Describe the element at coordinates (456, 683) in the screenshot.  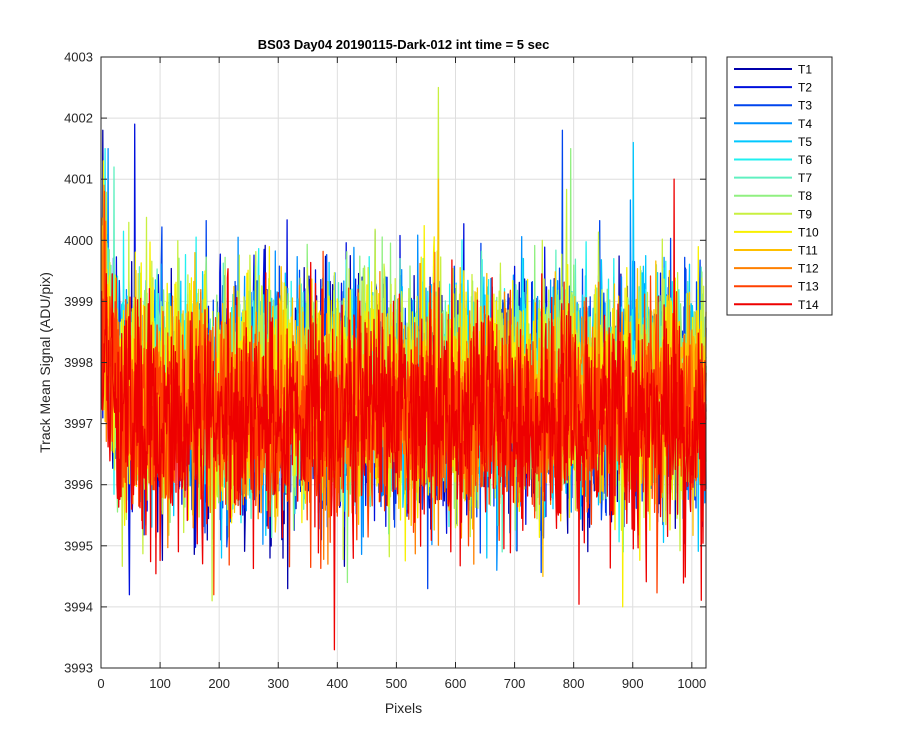
I see `x-tick-label: 600` at that location.